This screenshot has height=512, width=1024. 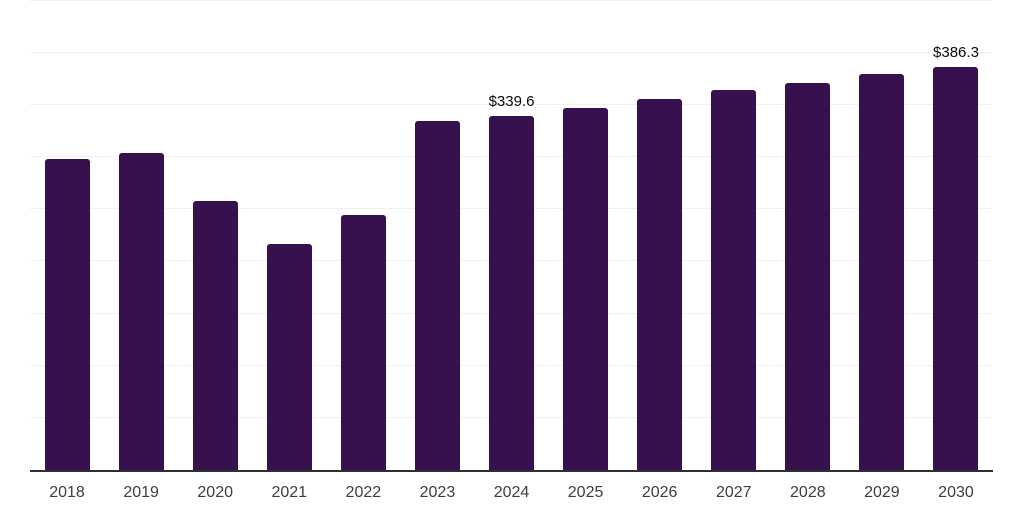 What do you see at coordinates (215, 492) in the screenshot?
I see `x-tick-2020: 2020` at bounding box center [215, 492].